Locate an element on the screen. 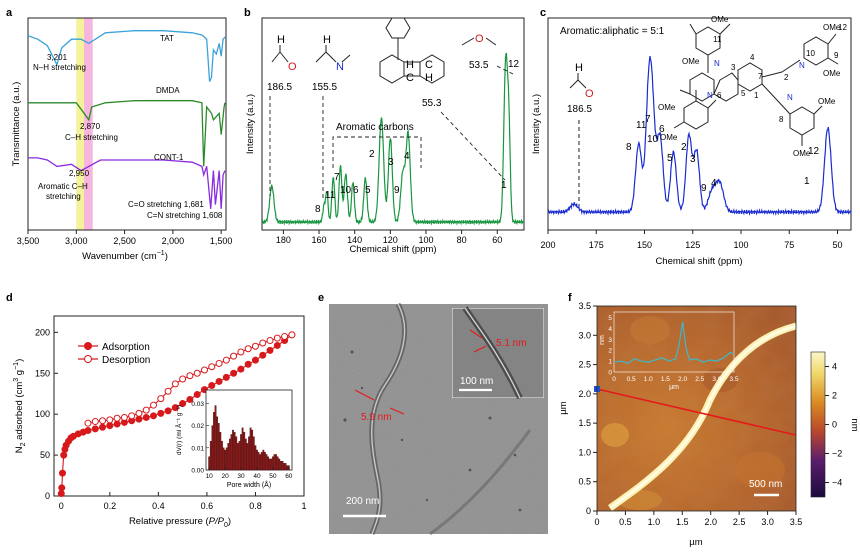 The image size is (860, 553). struct-label: 2 is located at coordinates (786, 77).